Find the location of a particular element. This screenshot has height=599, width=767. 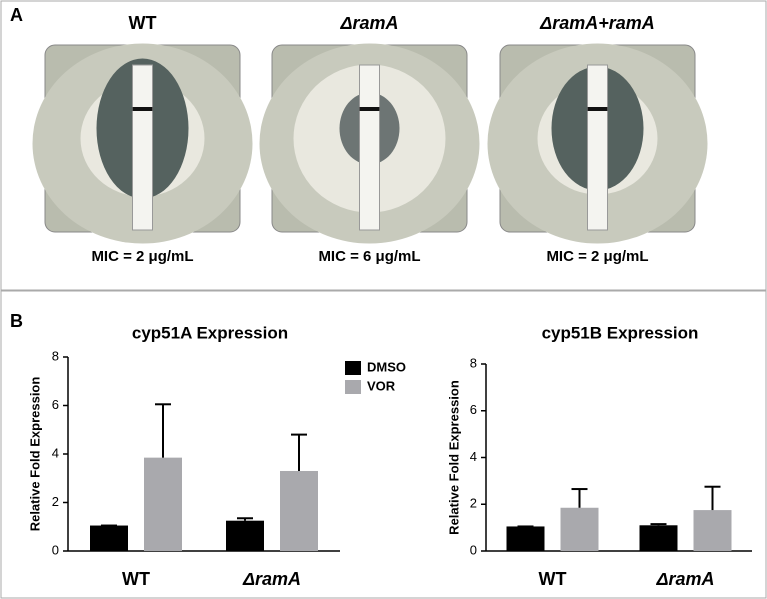

legend-label: DMSO is located at coordinates (386, 366).